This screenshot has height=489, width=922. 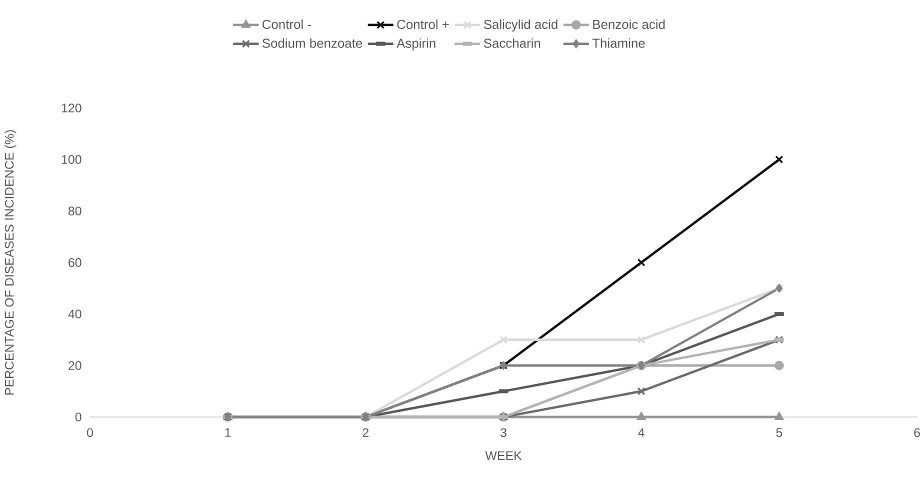 What do you see at coordinates (416, 44) in the screenshot?
I see `legend-label: Aspirin` at bounding box center [416, 44].